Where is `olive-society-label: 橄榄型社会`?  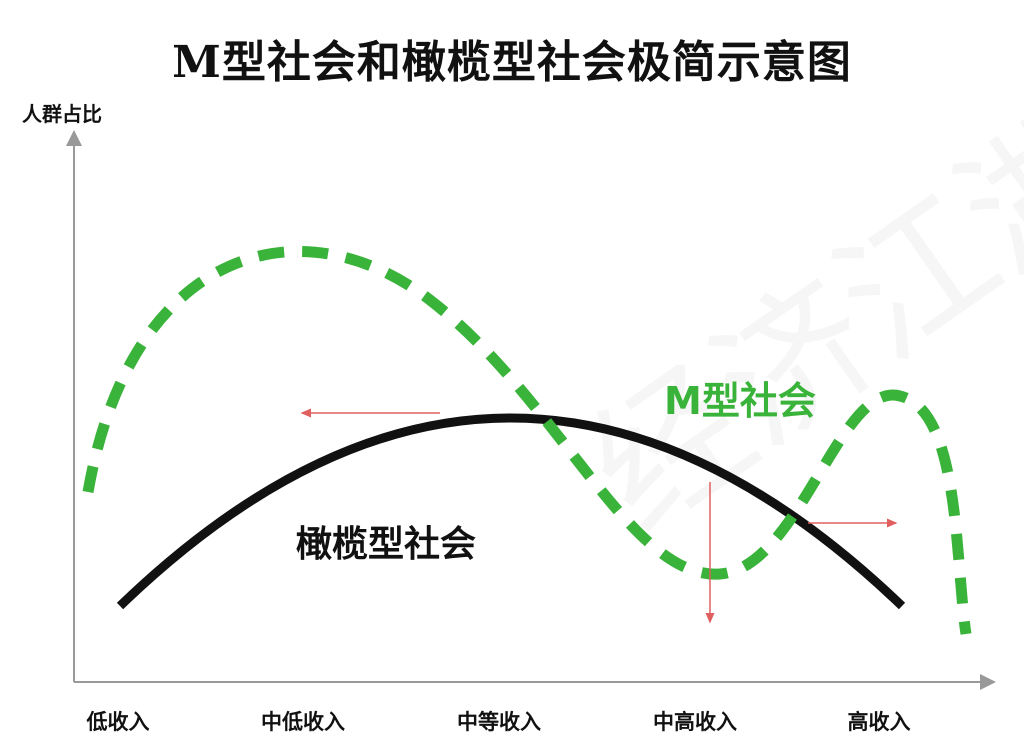
olive-society-label: 橄榄型社会 is located at coordinates (386, 544).